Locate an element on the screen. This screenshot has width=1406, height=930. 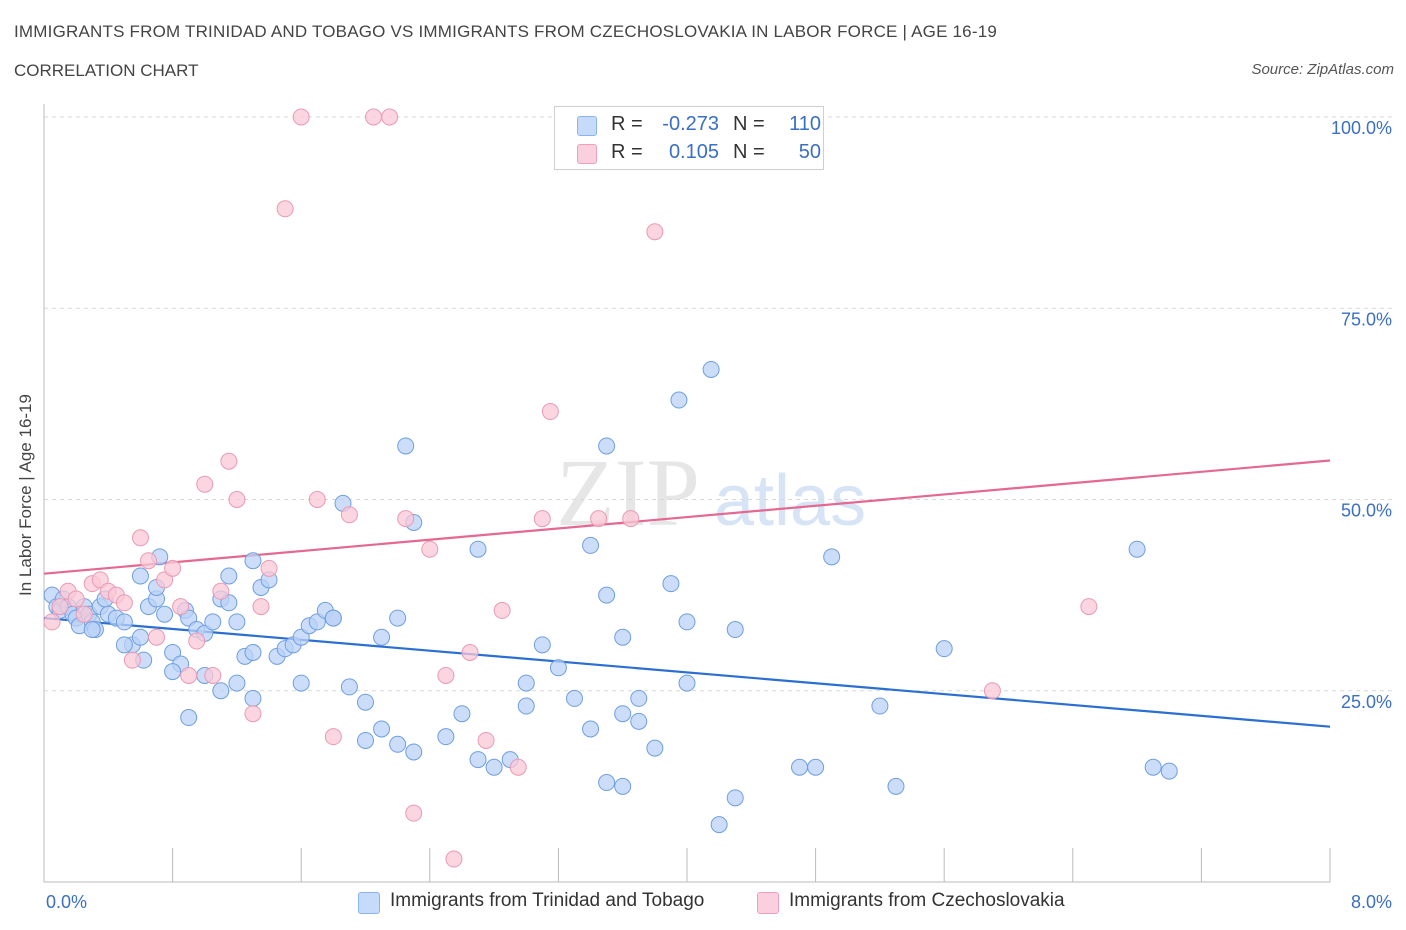
bottom-legend-swatch-trinidad is located at coordinates (369, 903).